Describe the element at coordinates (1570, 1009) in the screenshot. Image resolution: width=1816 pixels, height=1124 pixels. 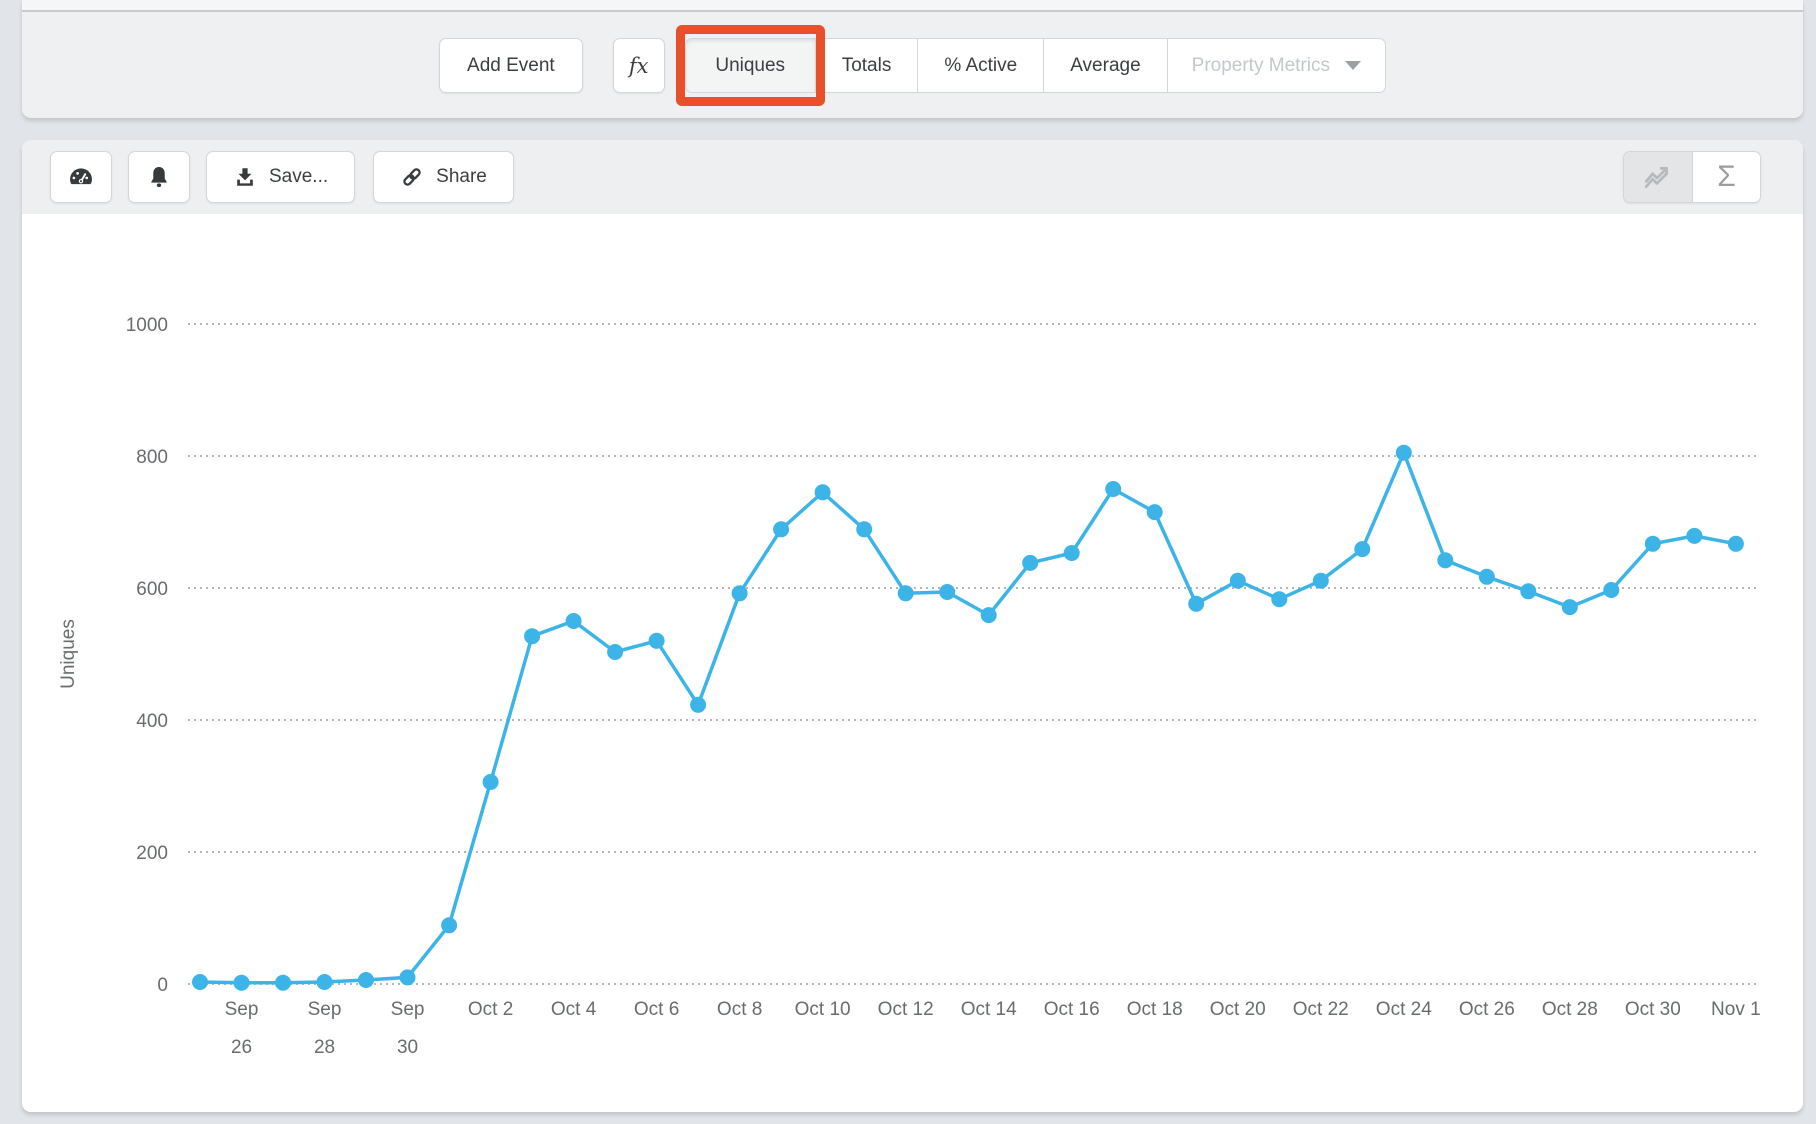
I see `svg-text: Oct 28` at that location.